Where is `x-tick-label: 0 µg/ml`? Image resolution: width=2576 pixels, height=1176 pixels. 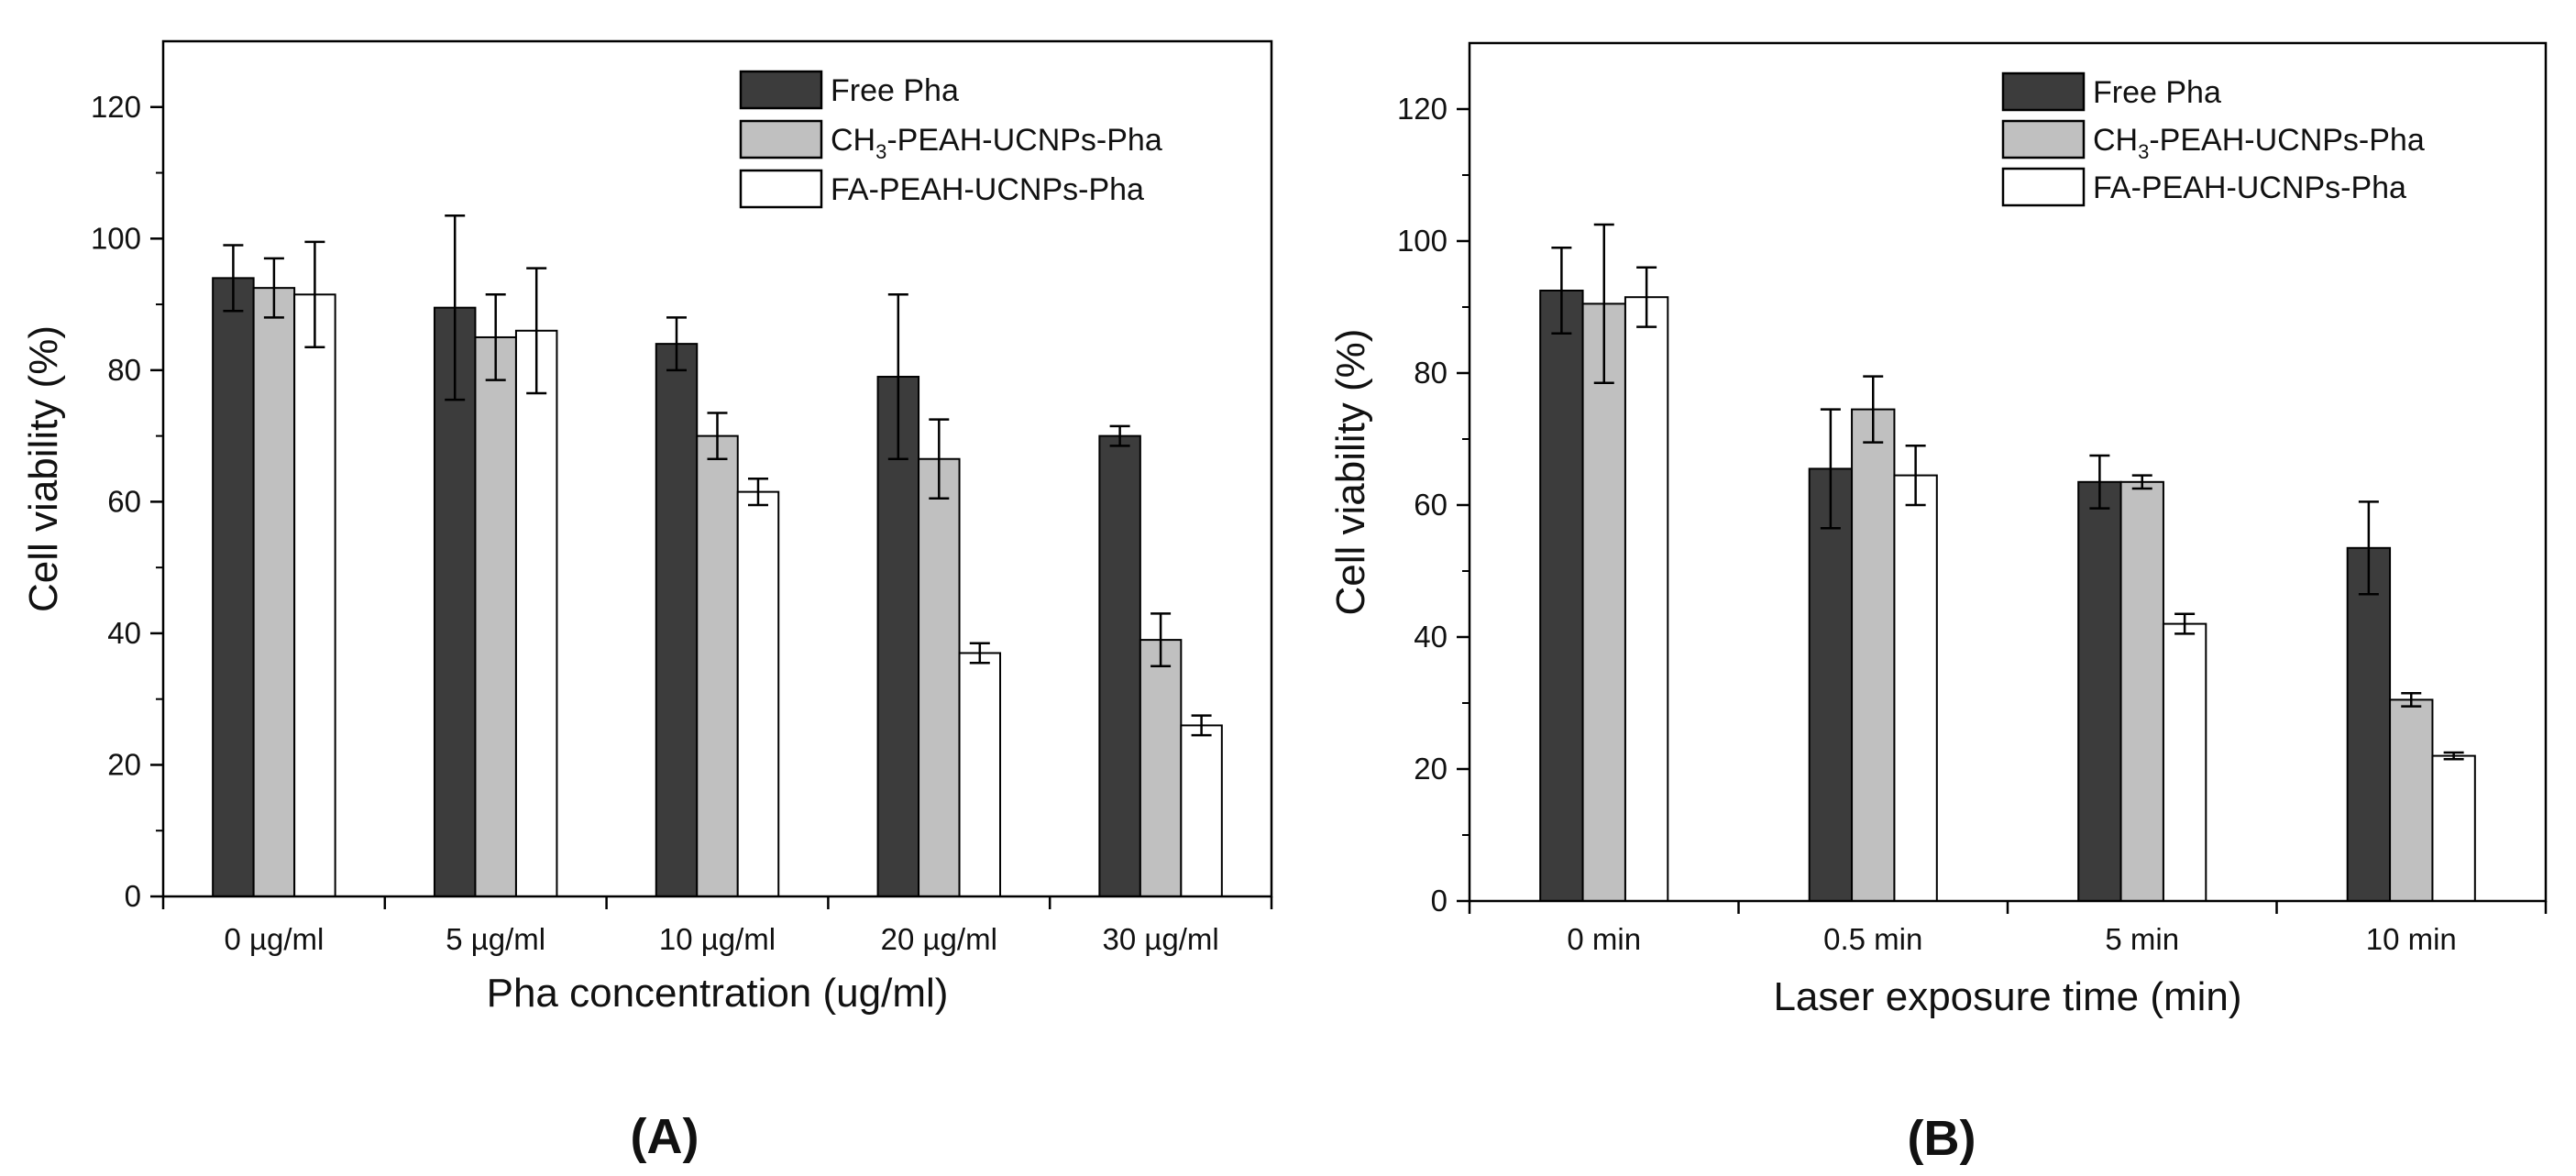
x-tick-label: 0 µg/ml is located at coordinates (274, 939).